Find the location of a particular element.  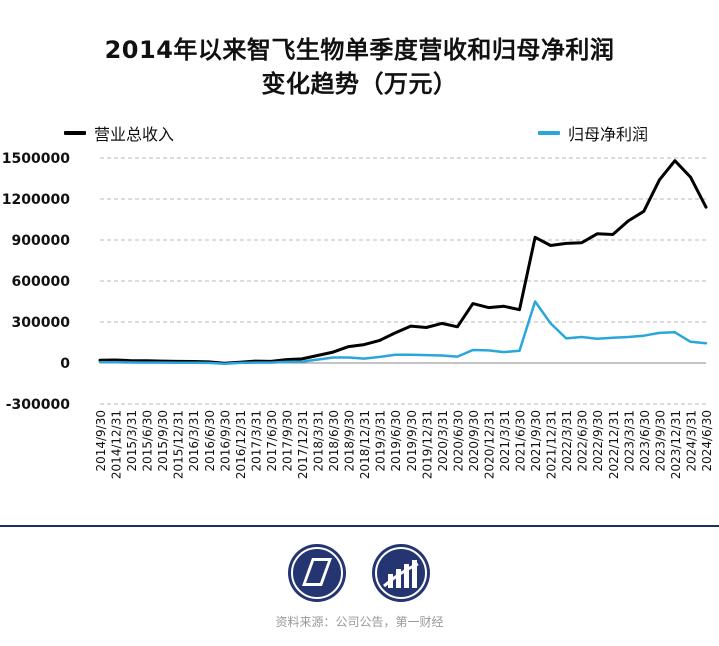

source-note: 资料来源：公司公告，第一财经 is located at coordinates (359, 622).